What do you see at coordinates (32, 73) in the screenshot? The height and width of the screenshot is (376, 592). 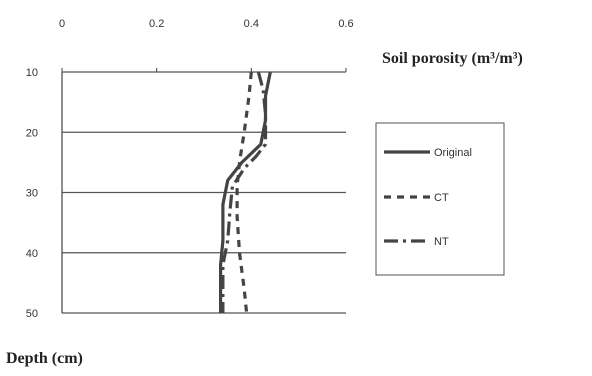 I see `y-tick-label-10: 10` at bounding box center [32, 73].